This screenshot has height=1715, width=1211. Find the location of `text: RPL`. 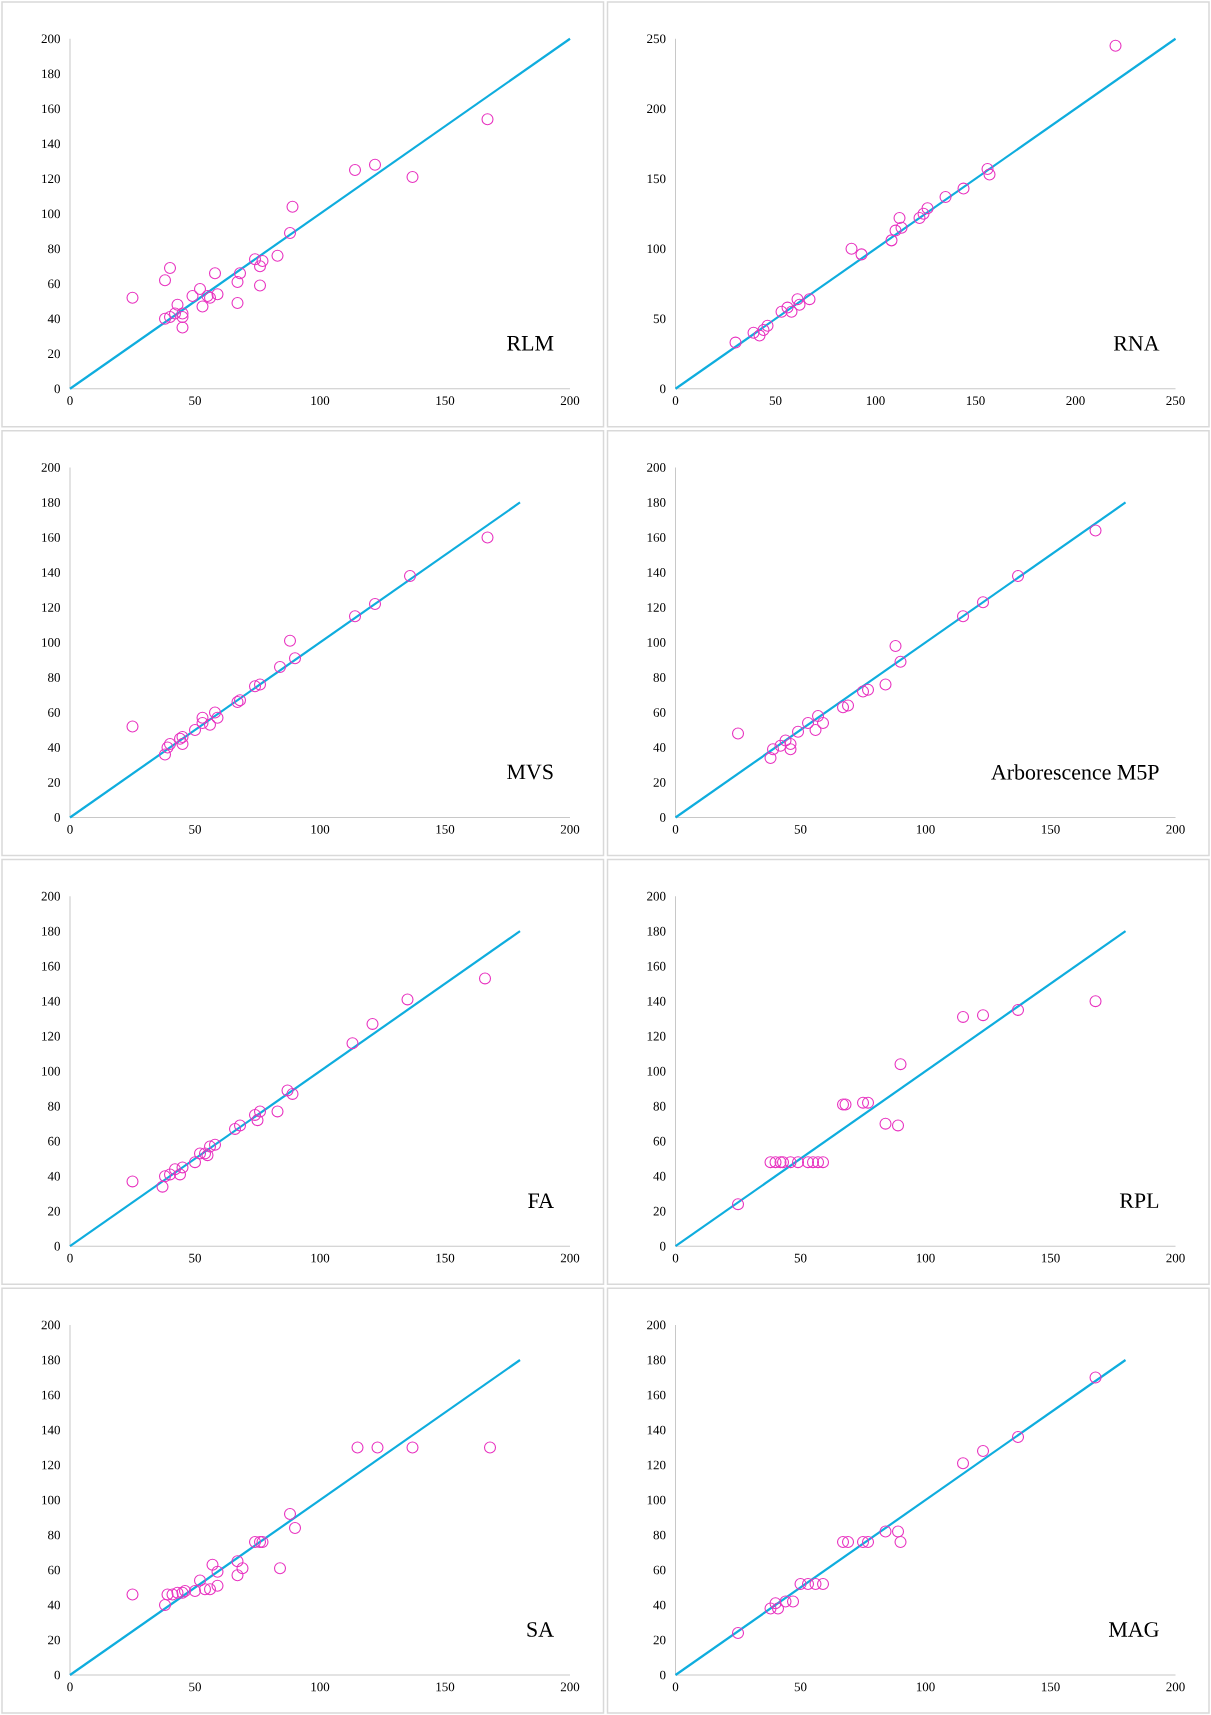

text: RPL is located at coordinates (1139, 1200).